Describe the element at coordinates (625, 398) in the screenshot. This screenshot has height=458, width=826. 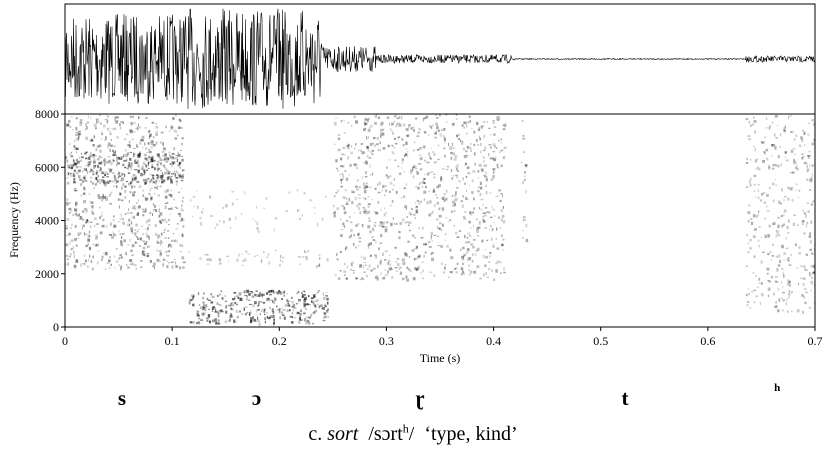
I see `segment-label: t` at that location.